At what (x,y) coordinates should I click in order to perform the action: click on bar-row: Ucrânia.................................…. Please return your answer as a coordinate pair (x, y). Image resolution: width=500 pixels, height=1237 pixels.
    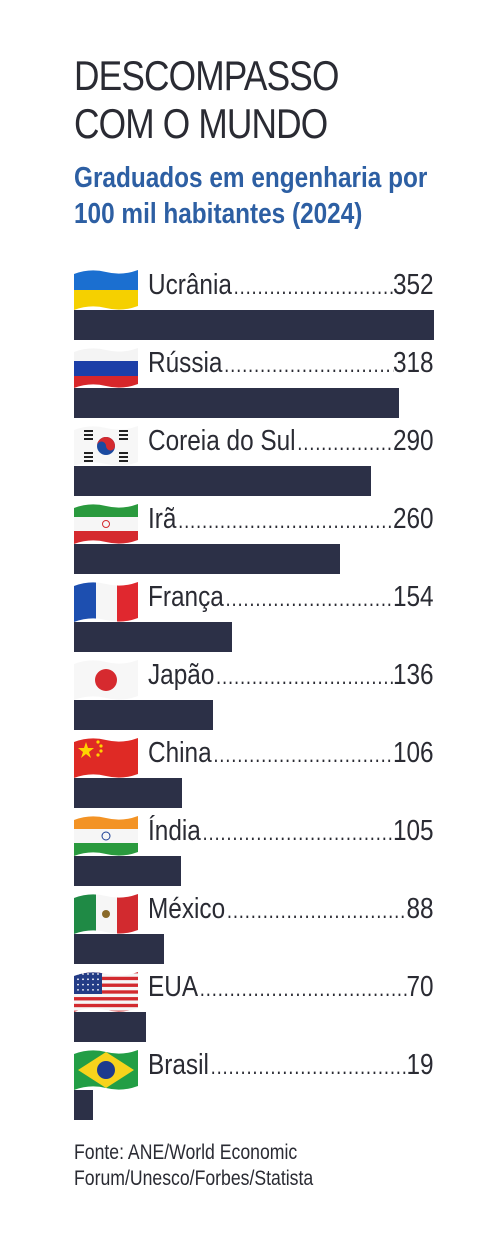
    Looking at the image, I should click on (250, 307).